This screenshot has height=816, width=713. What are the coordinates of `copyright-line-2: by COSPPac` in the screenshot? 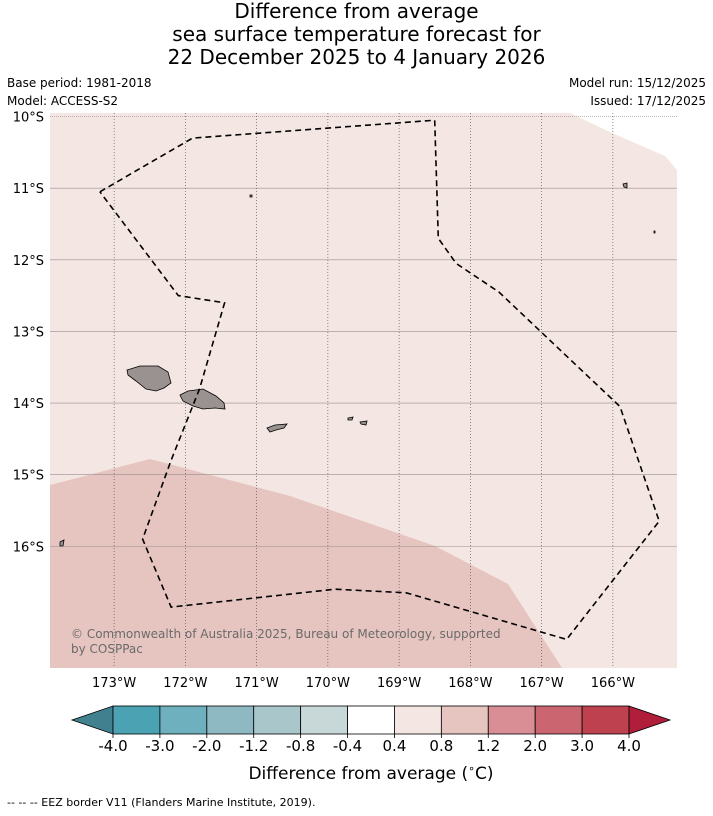 It's located at (107, 649).